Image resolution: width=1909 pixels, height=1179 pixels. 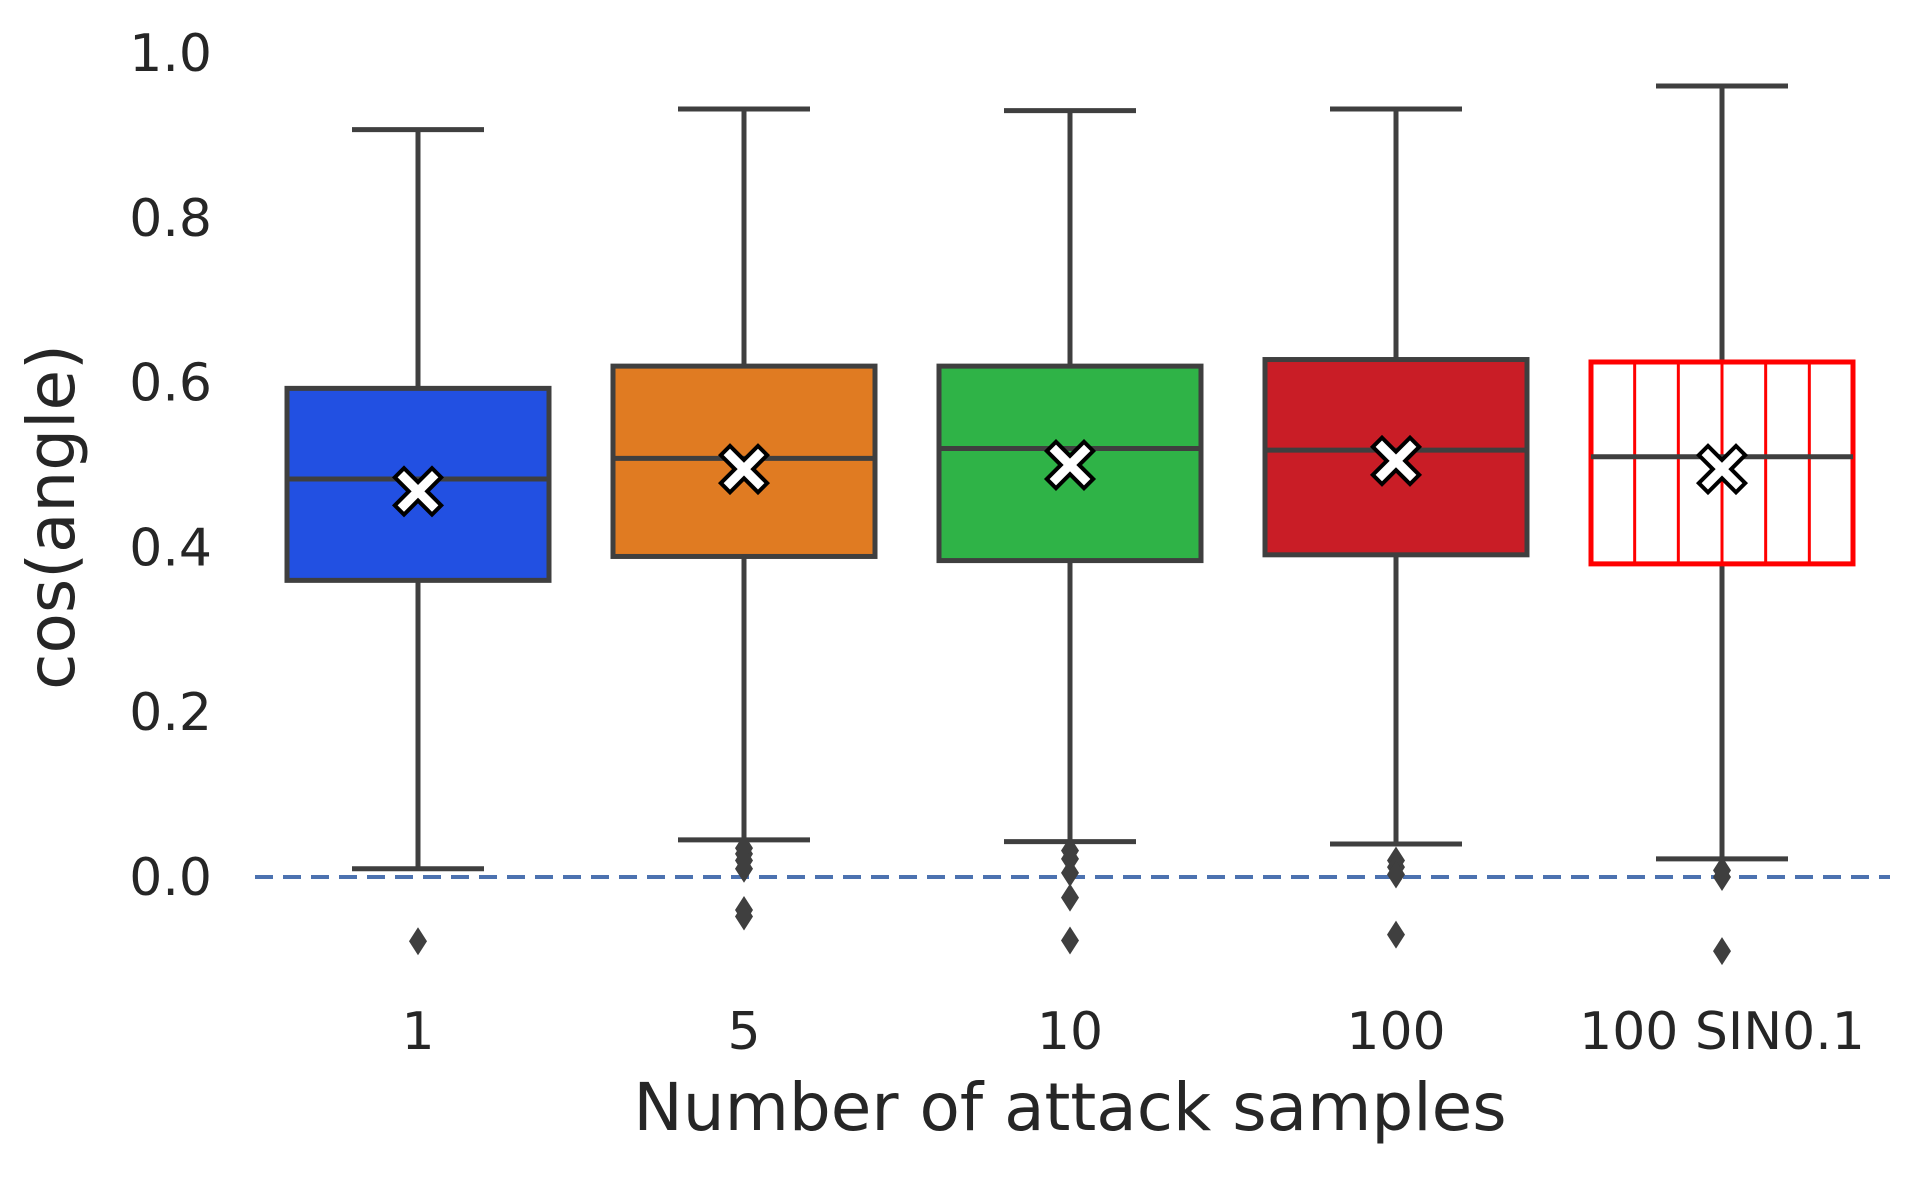 I want to click on y-axis-title: cos(angle), so click(x=51, y=517).